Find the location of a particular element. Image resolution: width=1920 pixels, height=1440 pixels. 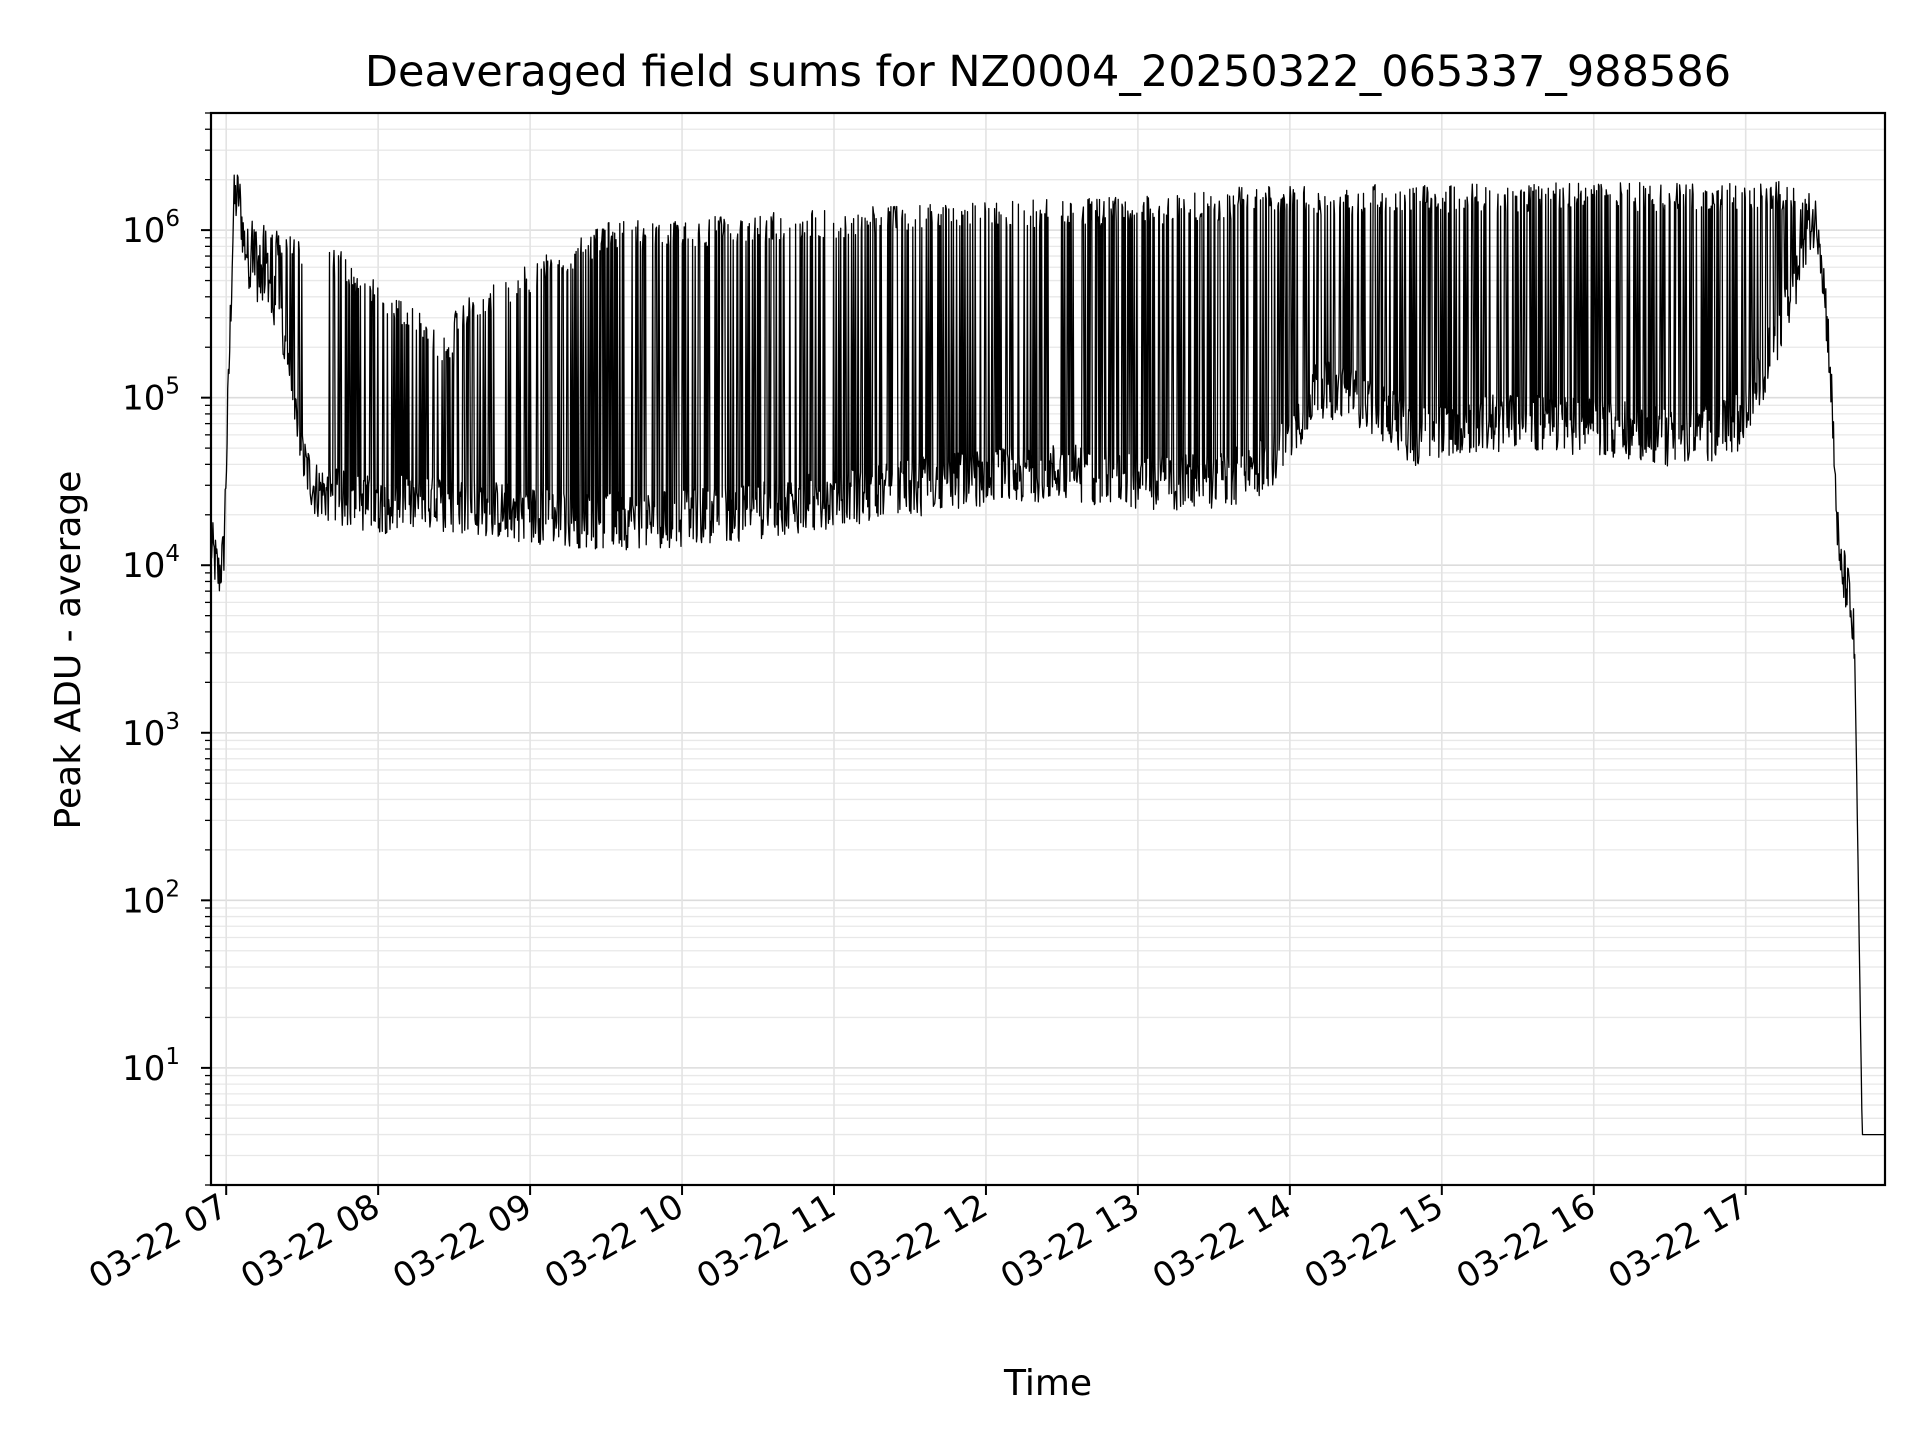

y-tick-label: 10⁵ is located at coordinates (151, 396).